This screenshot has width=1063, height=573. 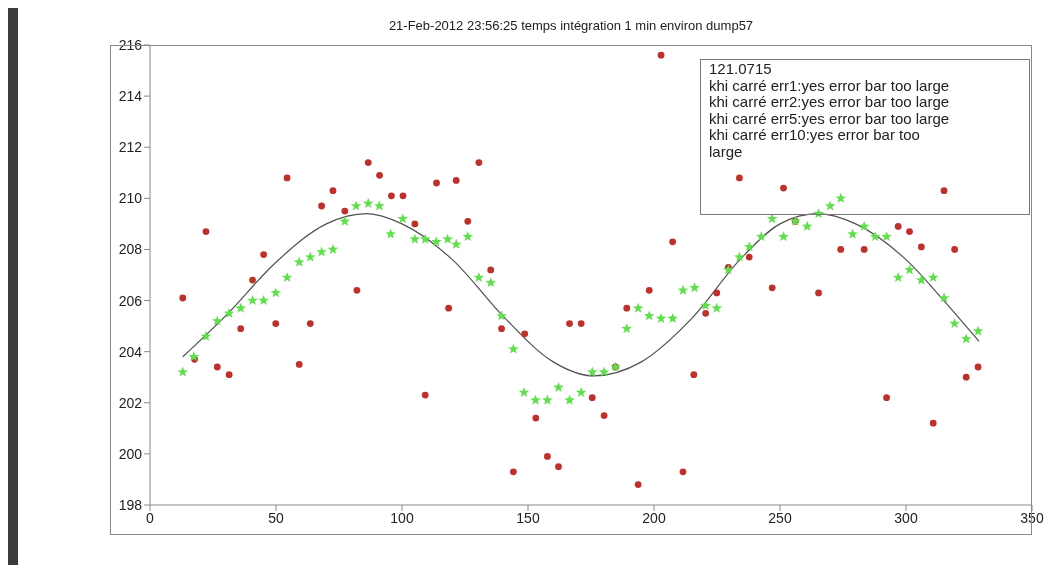 I want to click on x-tick-label: 250, so click(x=780, y=517).